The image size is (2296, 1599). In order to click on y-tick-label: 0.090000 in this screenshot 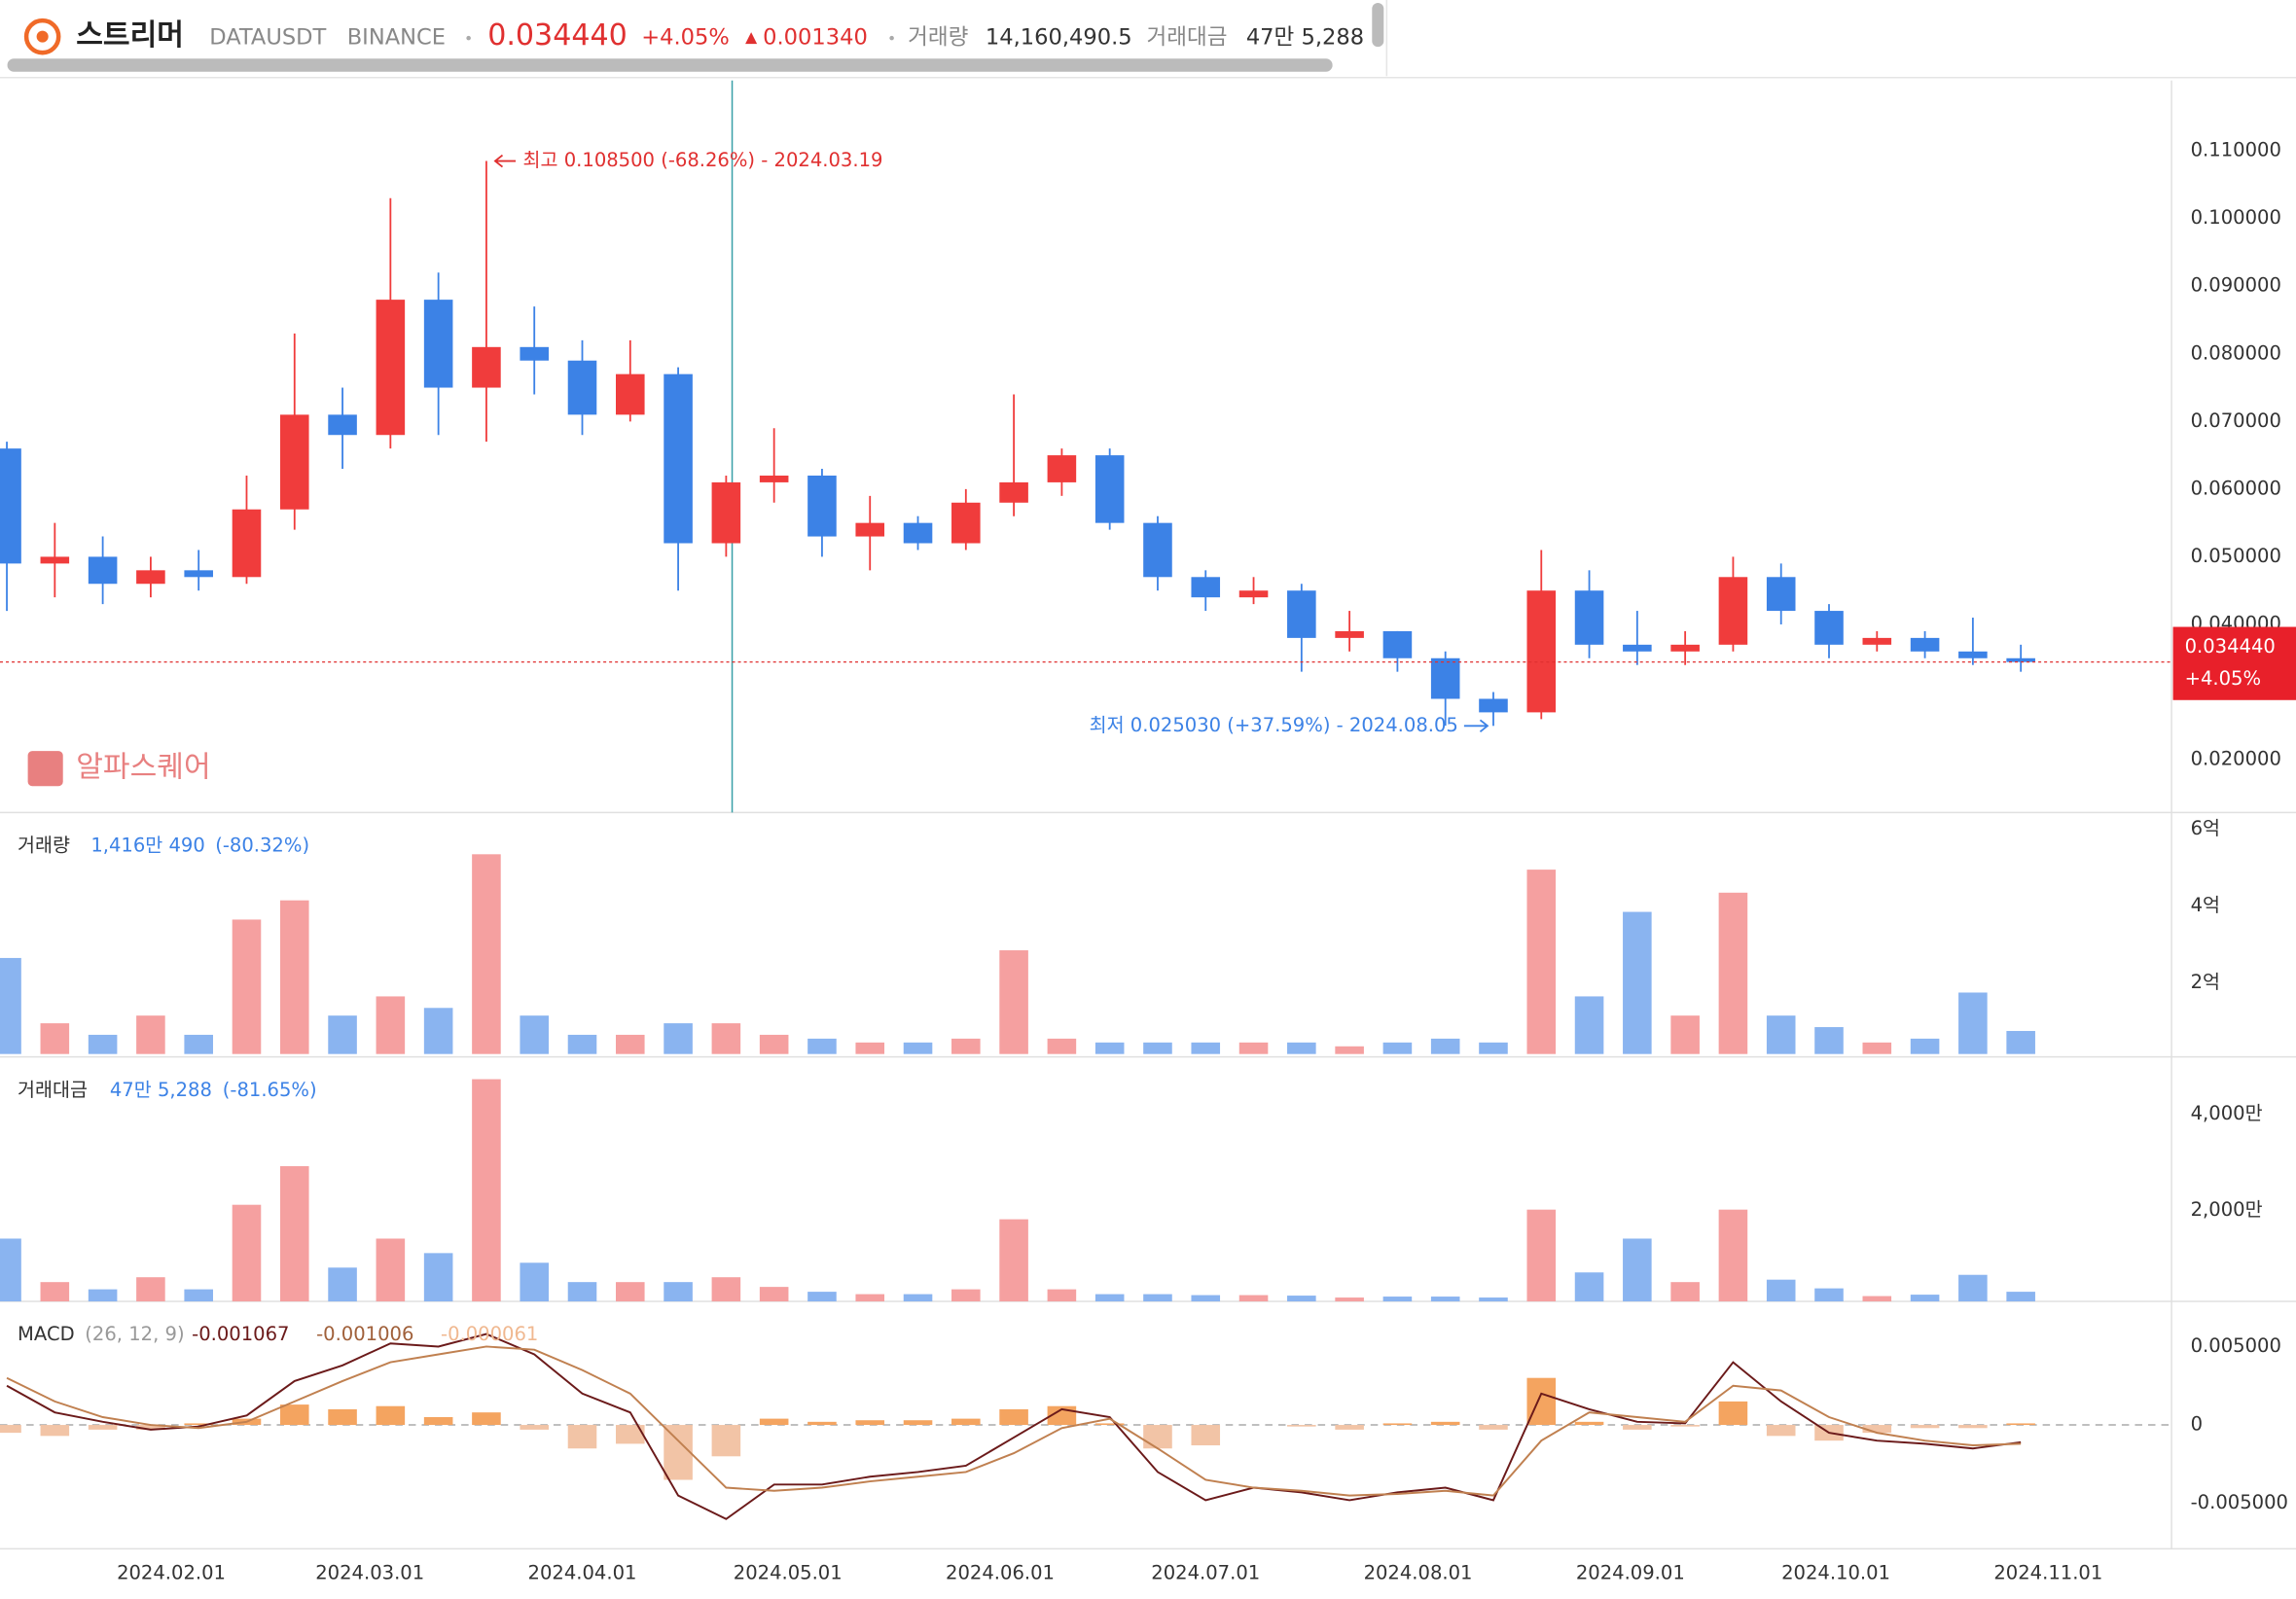, I will do `click(2236, 285)`.